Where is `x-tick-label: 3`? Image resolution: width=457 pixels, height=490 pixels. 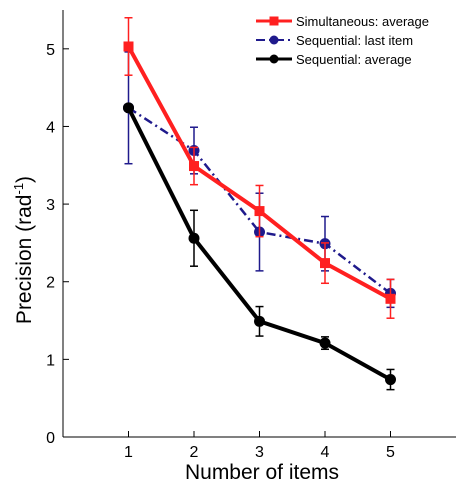
x-tick-label: 3 is located at coordinates (259, 452).